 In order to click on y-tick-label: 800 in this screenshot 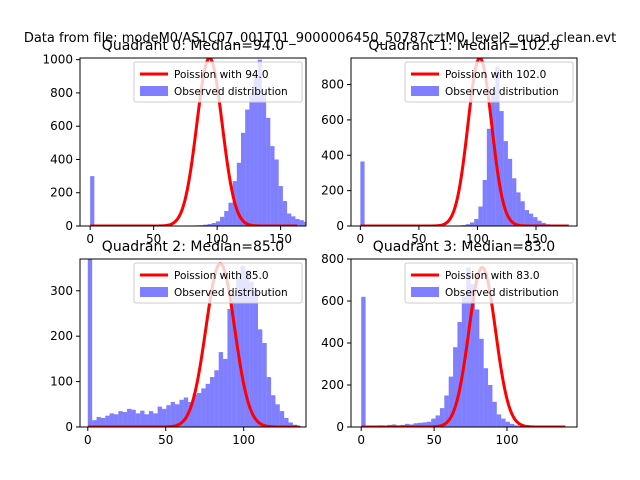, I will do `click(332, 259)`.